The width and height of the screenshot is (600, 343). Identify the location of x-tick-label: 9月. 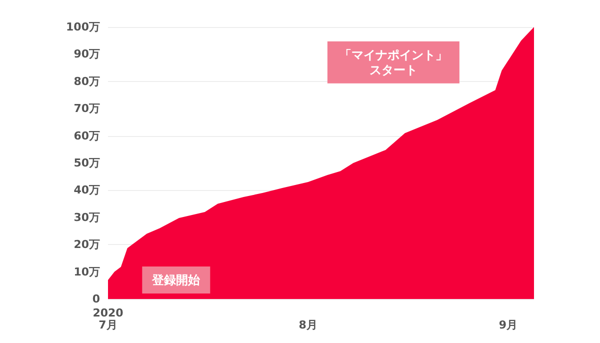
(508, 325).